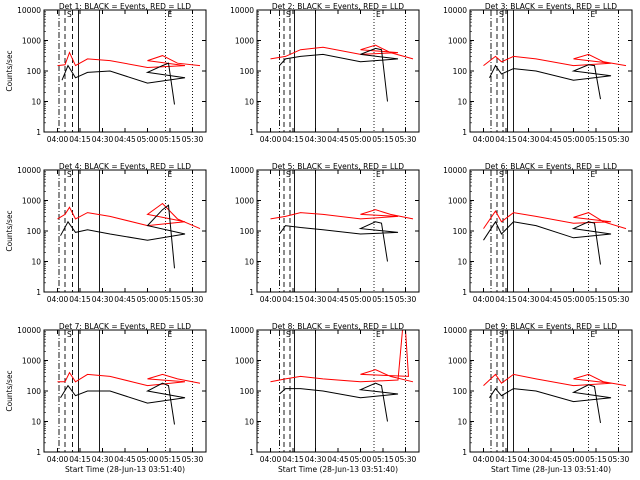 This screenshot has height=480, width=640. I want to click on panel-title: Det 4: BLACK = Events, RED = LLD, so click(125, 166).